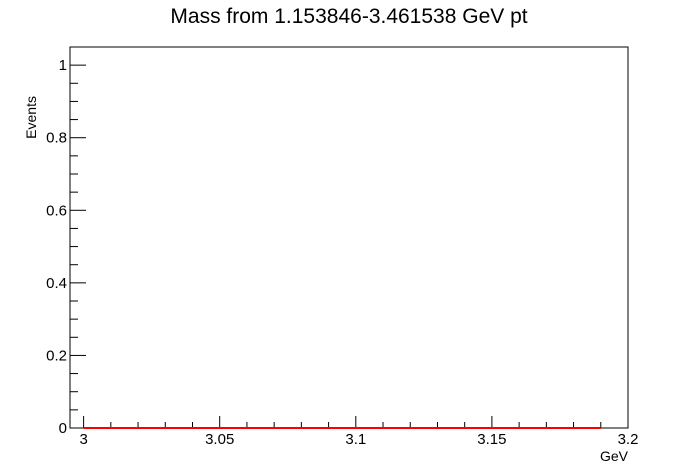 Image resolution: width=698 pixels, height=476 pixels. Describe the element at coordinates (56, 138) in the screenshot. I see `y-tick-label: 0.8` at that location.